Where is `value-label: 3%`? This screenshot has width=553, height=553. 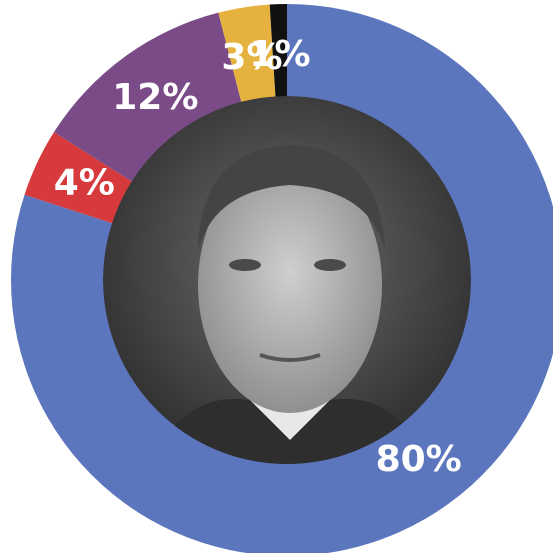 value-label: 3% is located at coordinates (251, 57).